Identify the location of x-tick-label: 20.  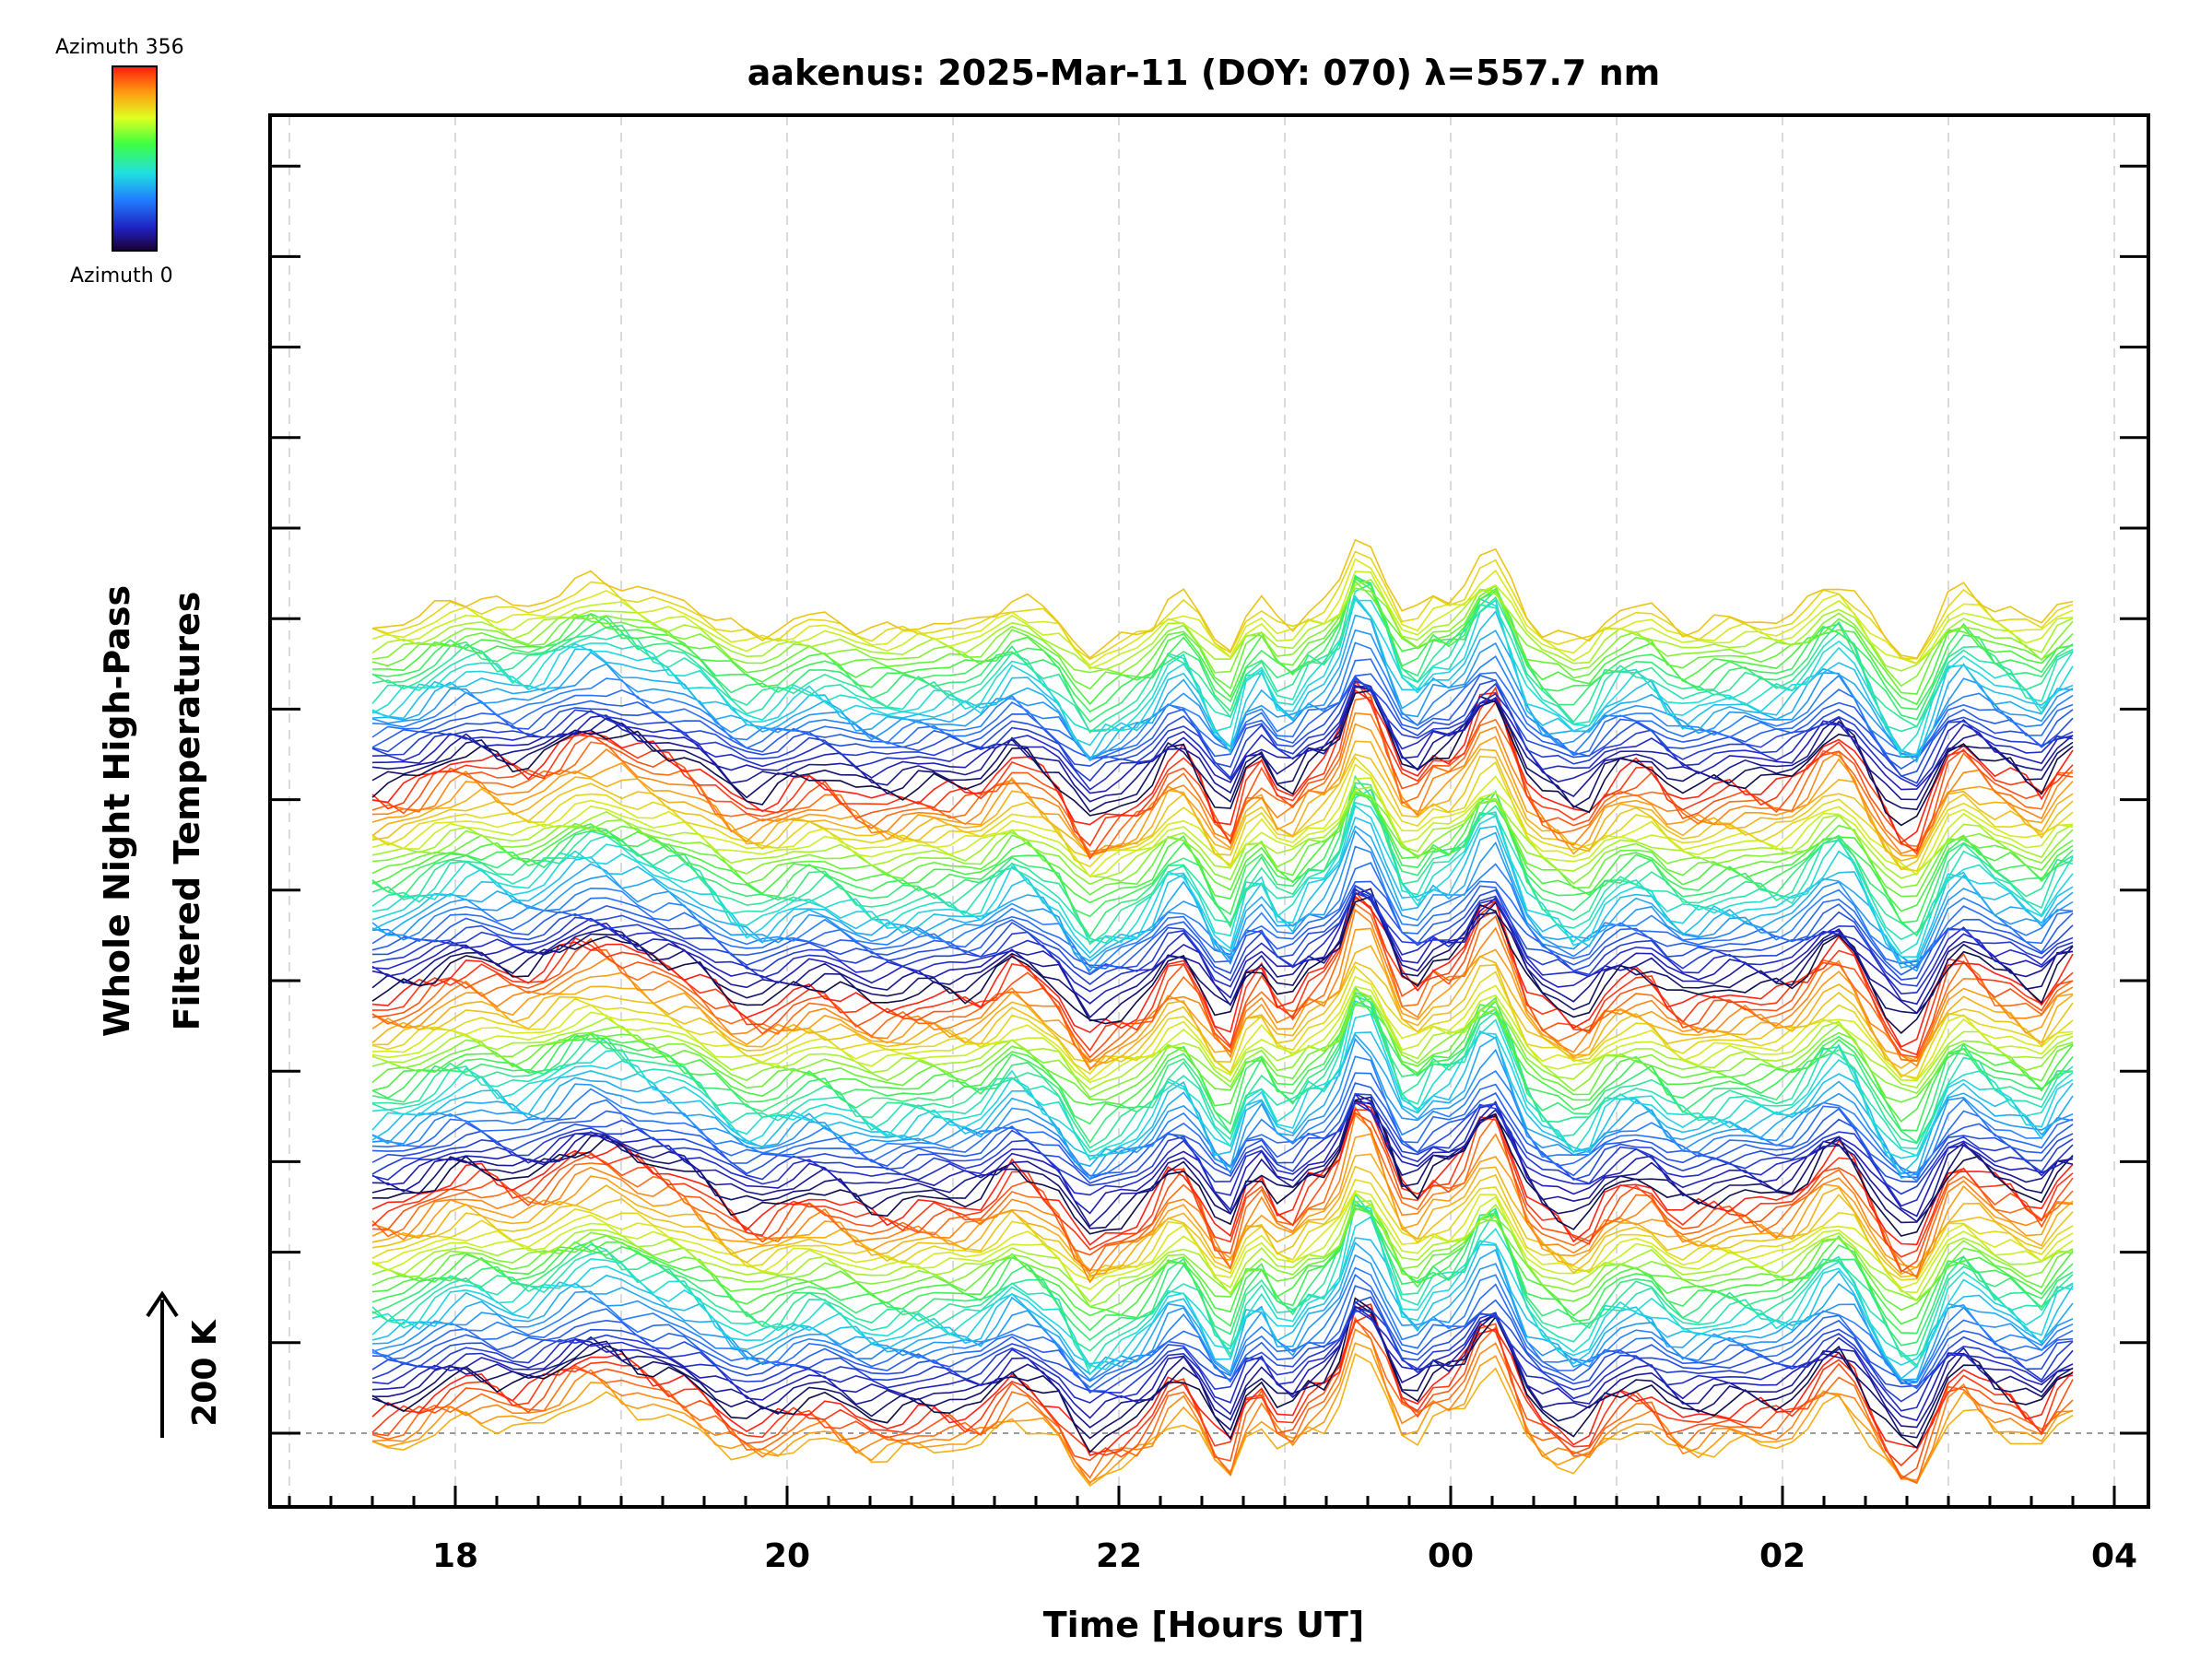
(787, 1556).